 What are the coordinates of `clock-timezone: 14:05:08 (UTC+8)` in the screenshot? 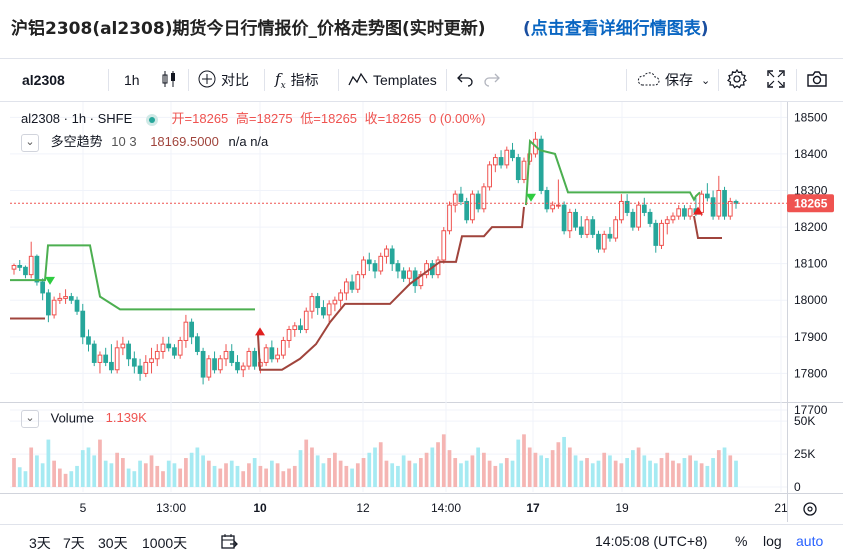 It's located at (651, 541).